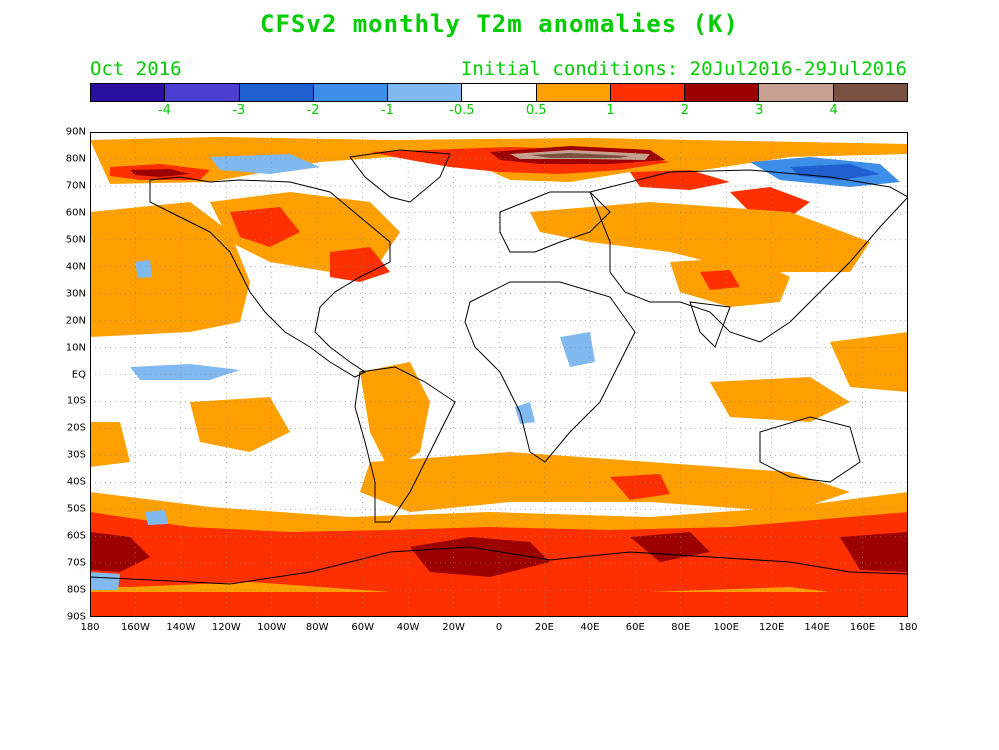 Image resolution: width=999 pixels, height=750 pixels. What do you see at coordinates (110, 444) in the screenshot?
I see `anomaly-epacific-warm` at bounding box center [110, 444].